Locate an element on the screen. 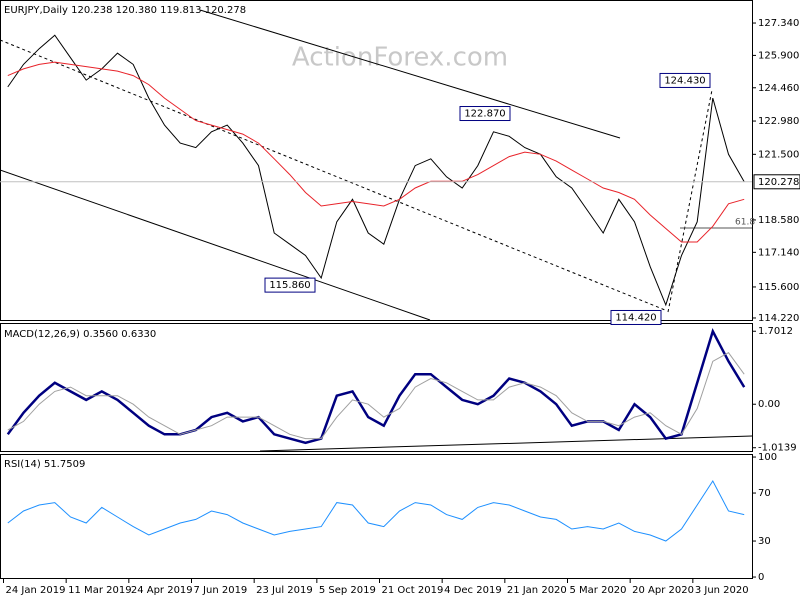  annotation-label: 124.430 is located at coordinates (684, 80).